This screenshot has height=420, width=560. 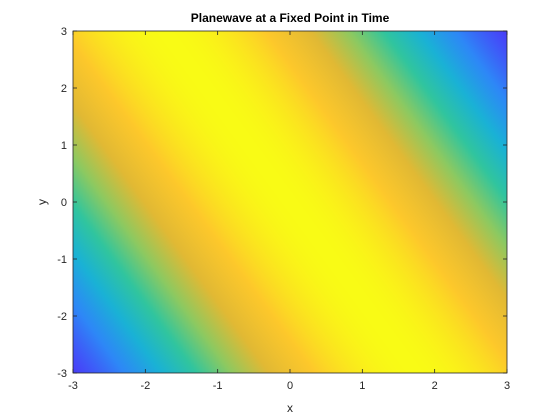 What do you see at coordinates (62, 374) in the screenshot?
I see `y-tick-label: -3` at bounding box center [62, 374].